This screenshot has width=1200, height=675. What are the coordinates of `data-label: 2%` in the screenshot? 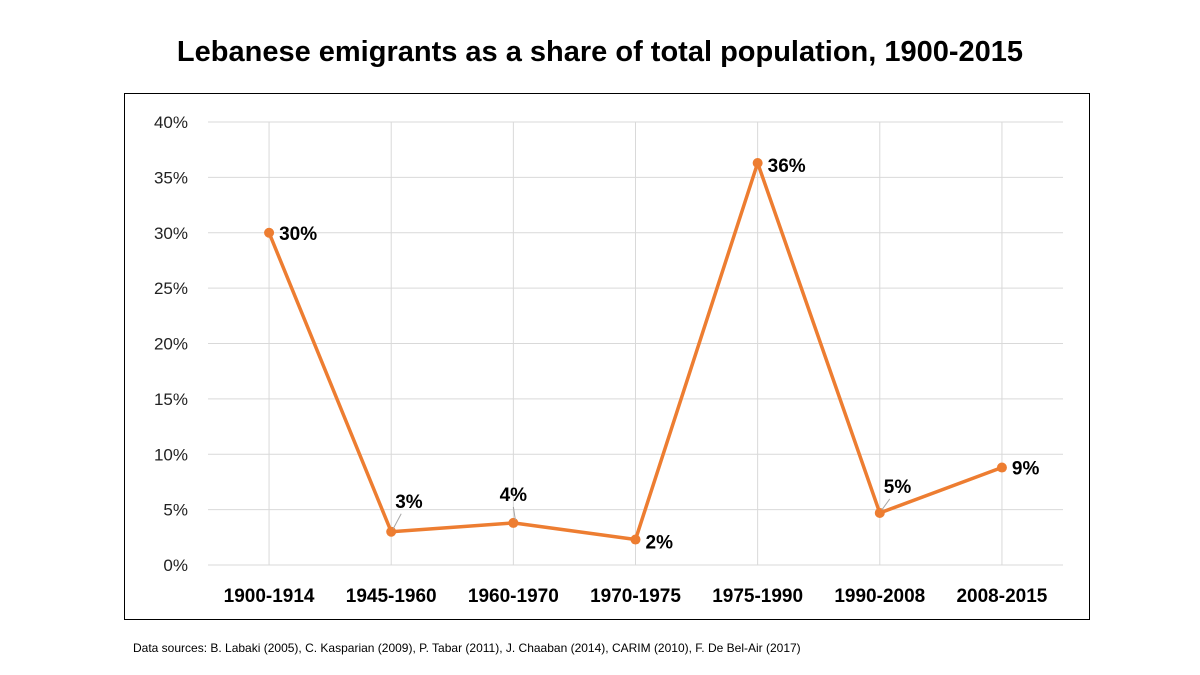 It's located at (660, 543).